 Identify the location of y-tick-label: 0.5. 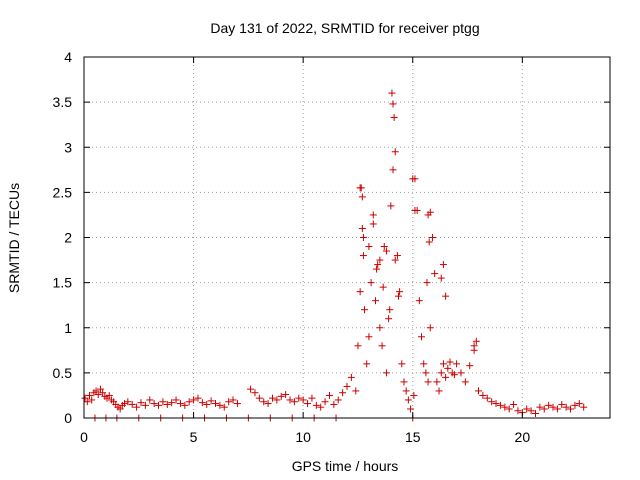
(63, 373).